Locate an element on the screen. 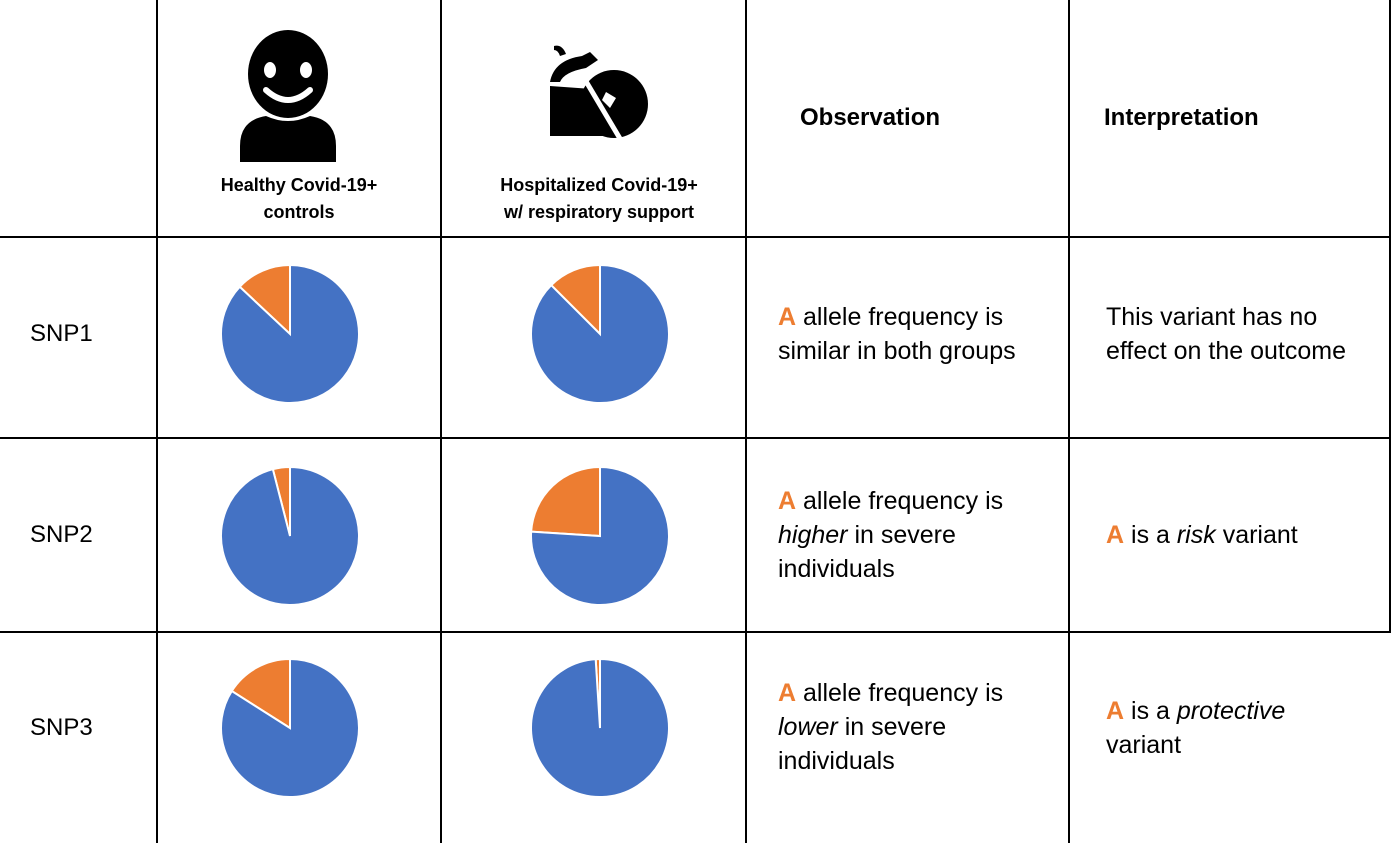 This screenshot has height=843, width=1396. pie-snp2-hospitalized is located at coordinates (600, 535).